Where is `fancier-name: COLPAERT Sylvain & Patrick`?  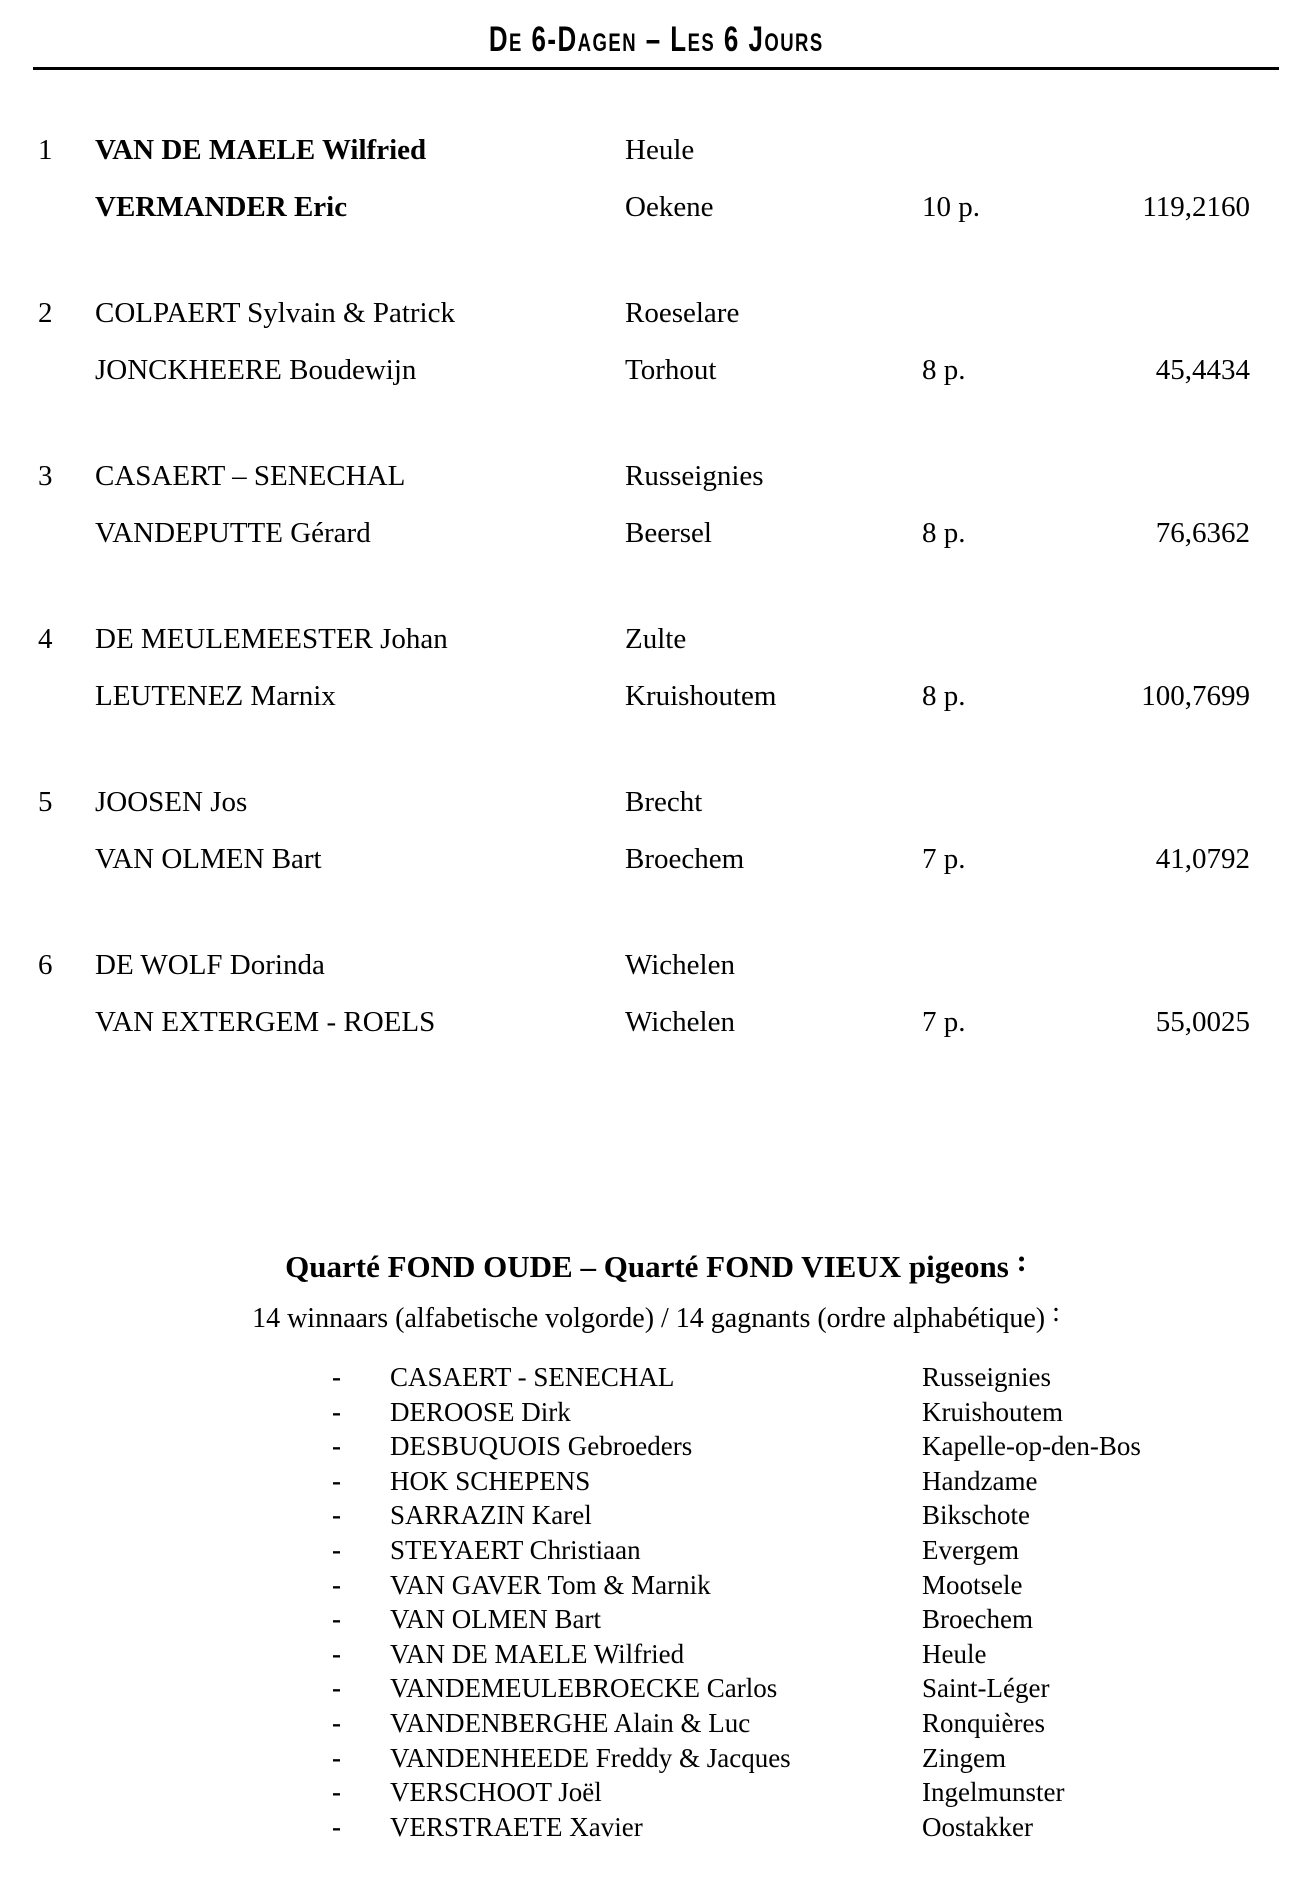
fancier-name: COLPAERT Sylvain & Patrick is located at coordinates (275, 313).